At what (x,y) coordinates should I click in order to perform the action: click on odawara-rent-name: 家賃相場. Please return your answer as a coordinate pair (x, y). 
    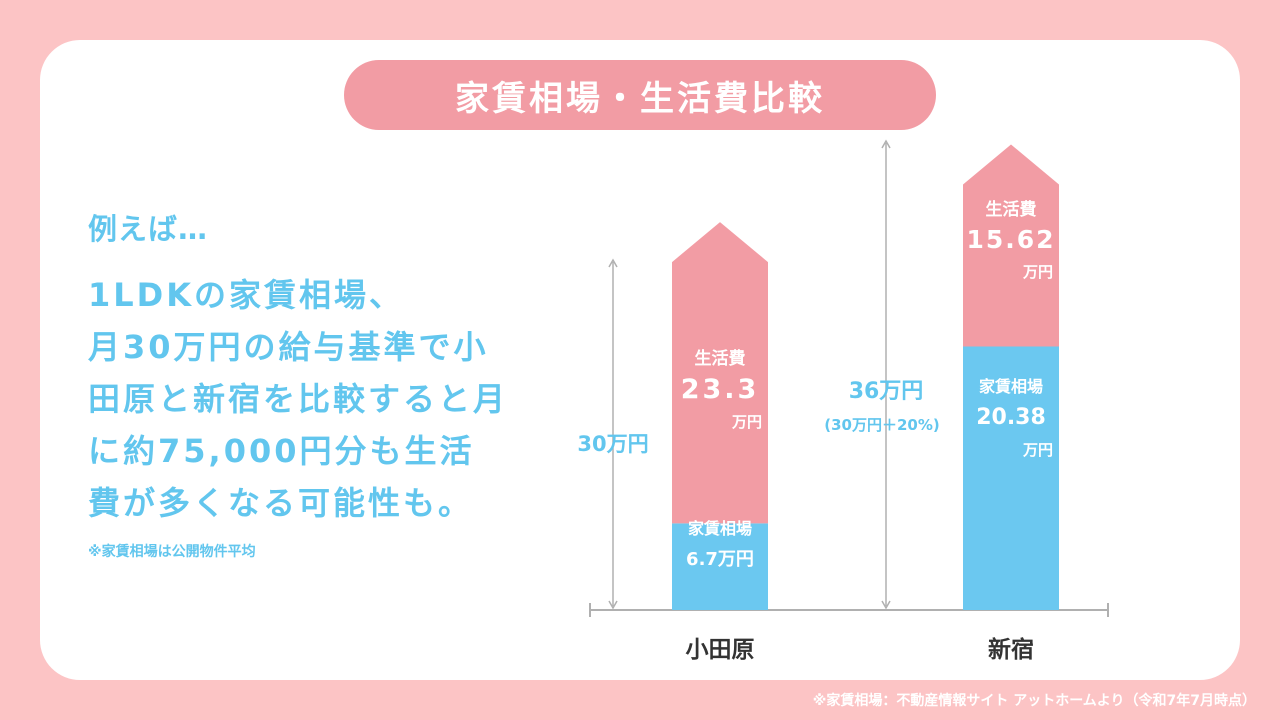
    Looking at the image, I should click on (719, 528).